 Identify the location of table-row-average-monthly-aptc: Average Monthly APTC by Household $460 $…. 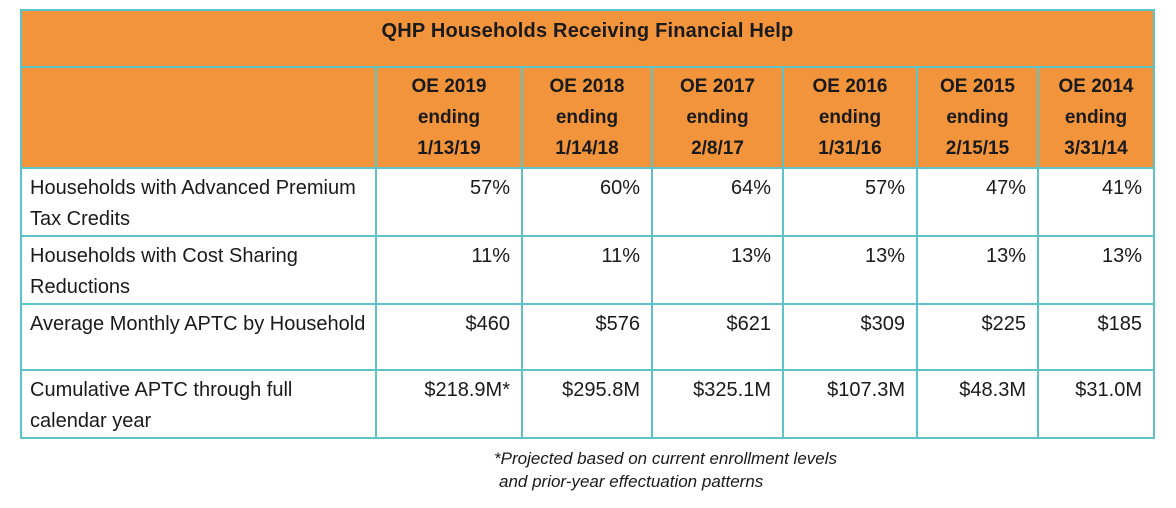
(587, 337).